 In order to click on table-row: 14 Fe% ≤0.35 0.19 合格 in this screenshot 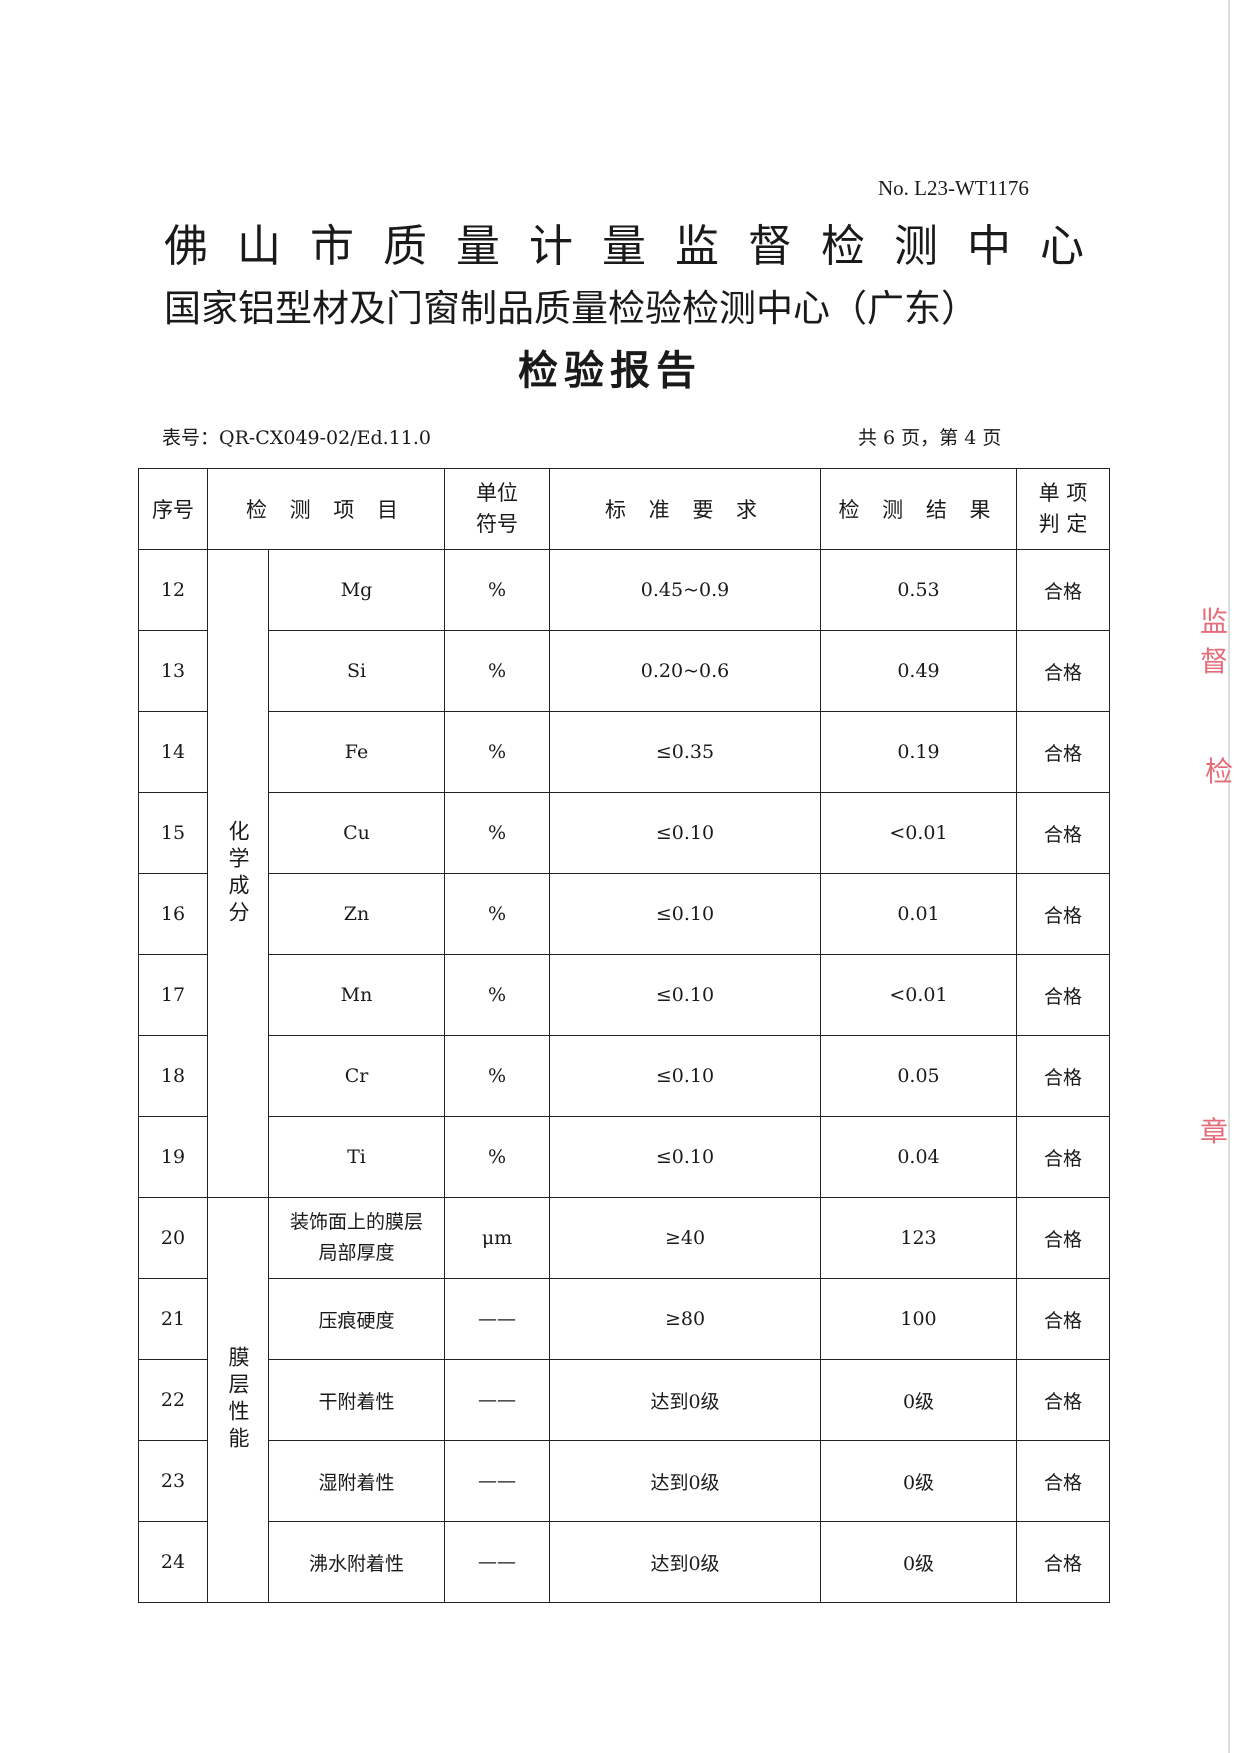, I will do `click(624, 752)`.